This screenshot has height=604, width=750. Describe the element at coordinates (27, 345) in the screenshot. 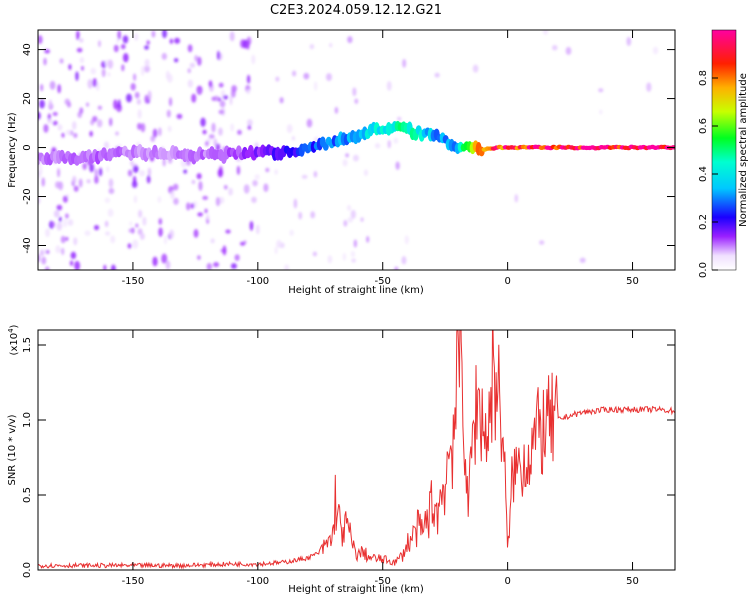

I see `y-tick-label: 1.5` at that location.